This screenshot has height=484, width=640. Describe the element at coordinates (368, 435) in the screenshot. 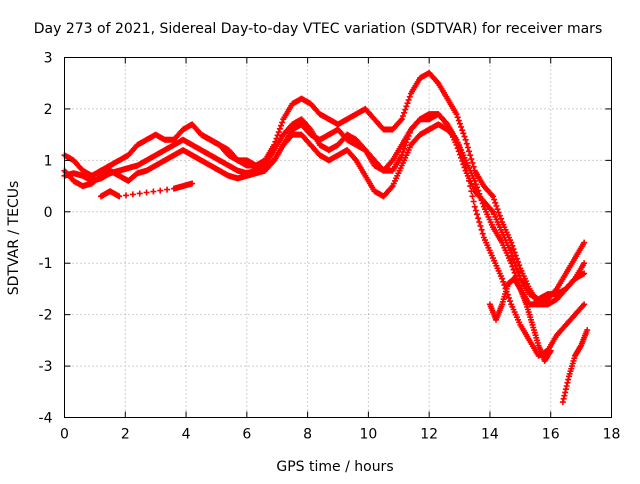

I see `x-tick-label: 10` at that location.